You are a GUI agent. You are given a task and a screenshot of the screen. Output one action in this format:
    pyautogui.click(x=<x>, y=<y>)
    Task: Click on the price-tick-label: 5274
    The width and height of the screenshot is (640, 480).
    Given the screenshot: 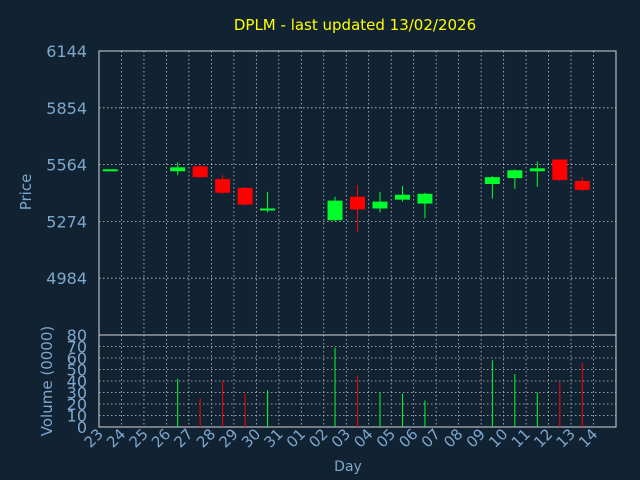 What is the action you would take?
    pyautogui.click(x=66, y=221)
    